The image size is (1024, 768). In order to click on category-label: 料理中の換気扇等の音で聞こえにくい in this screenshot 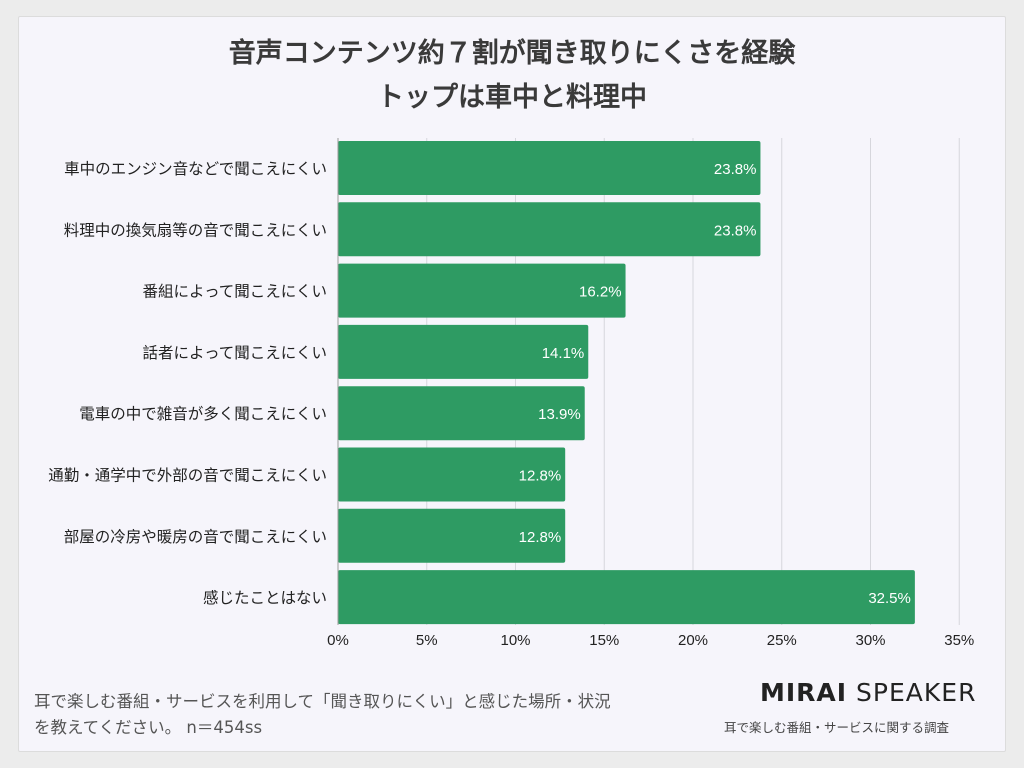, I will do `click(195, 230)`.